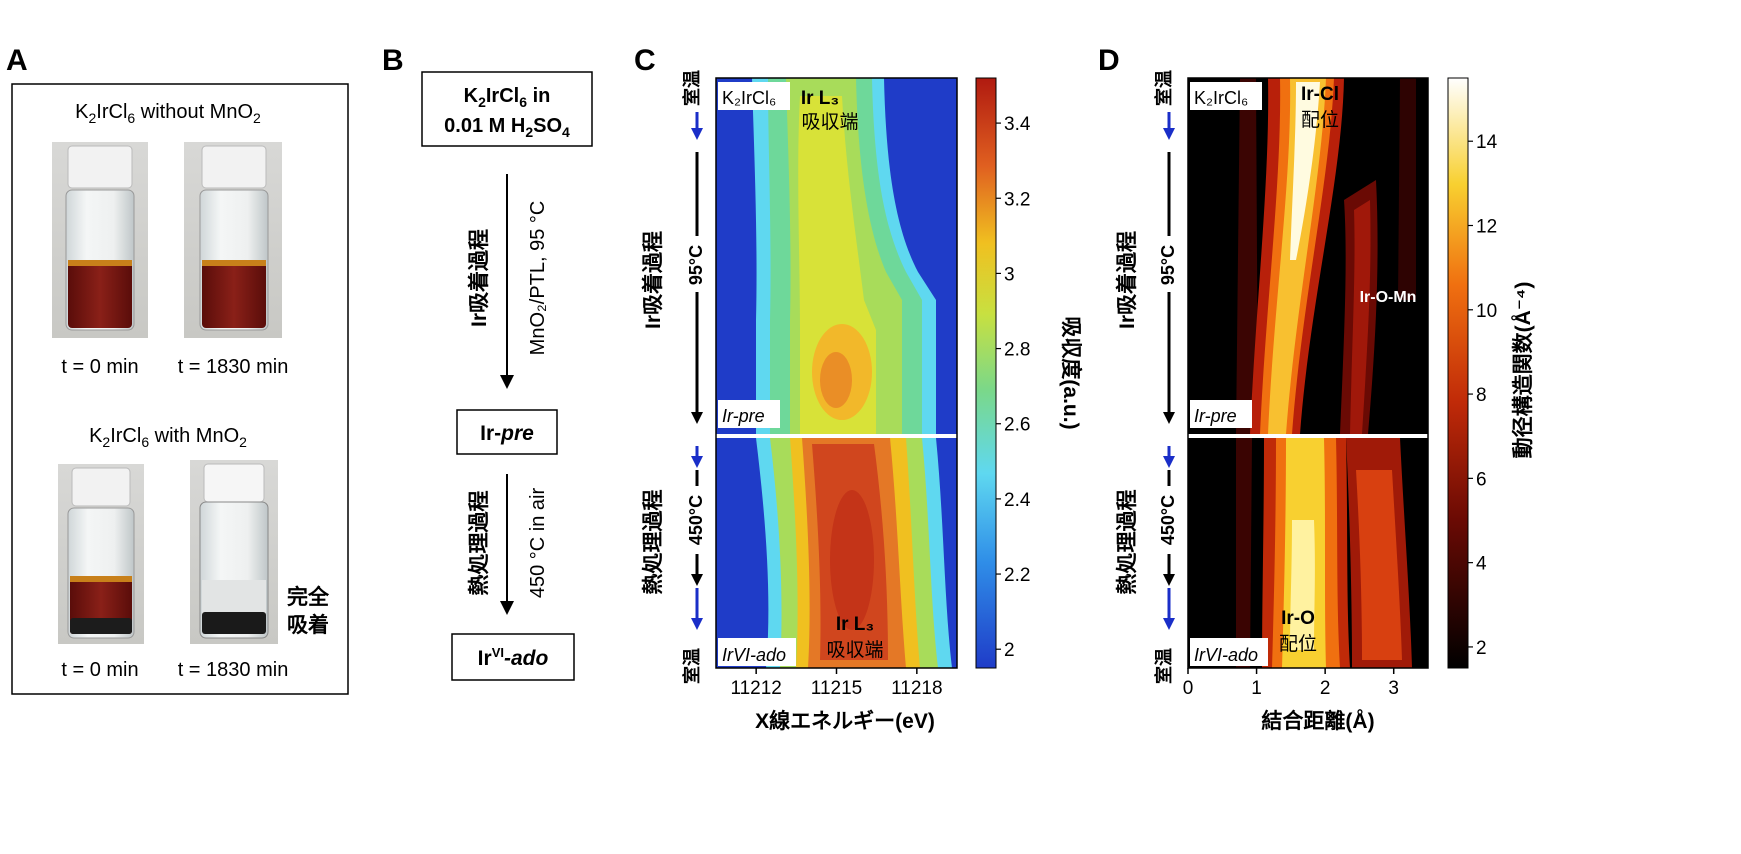  Describe the element at coordinates (645, 60) in the screenshot. I see `panel-c-letter: C` at that location.